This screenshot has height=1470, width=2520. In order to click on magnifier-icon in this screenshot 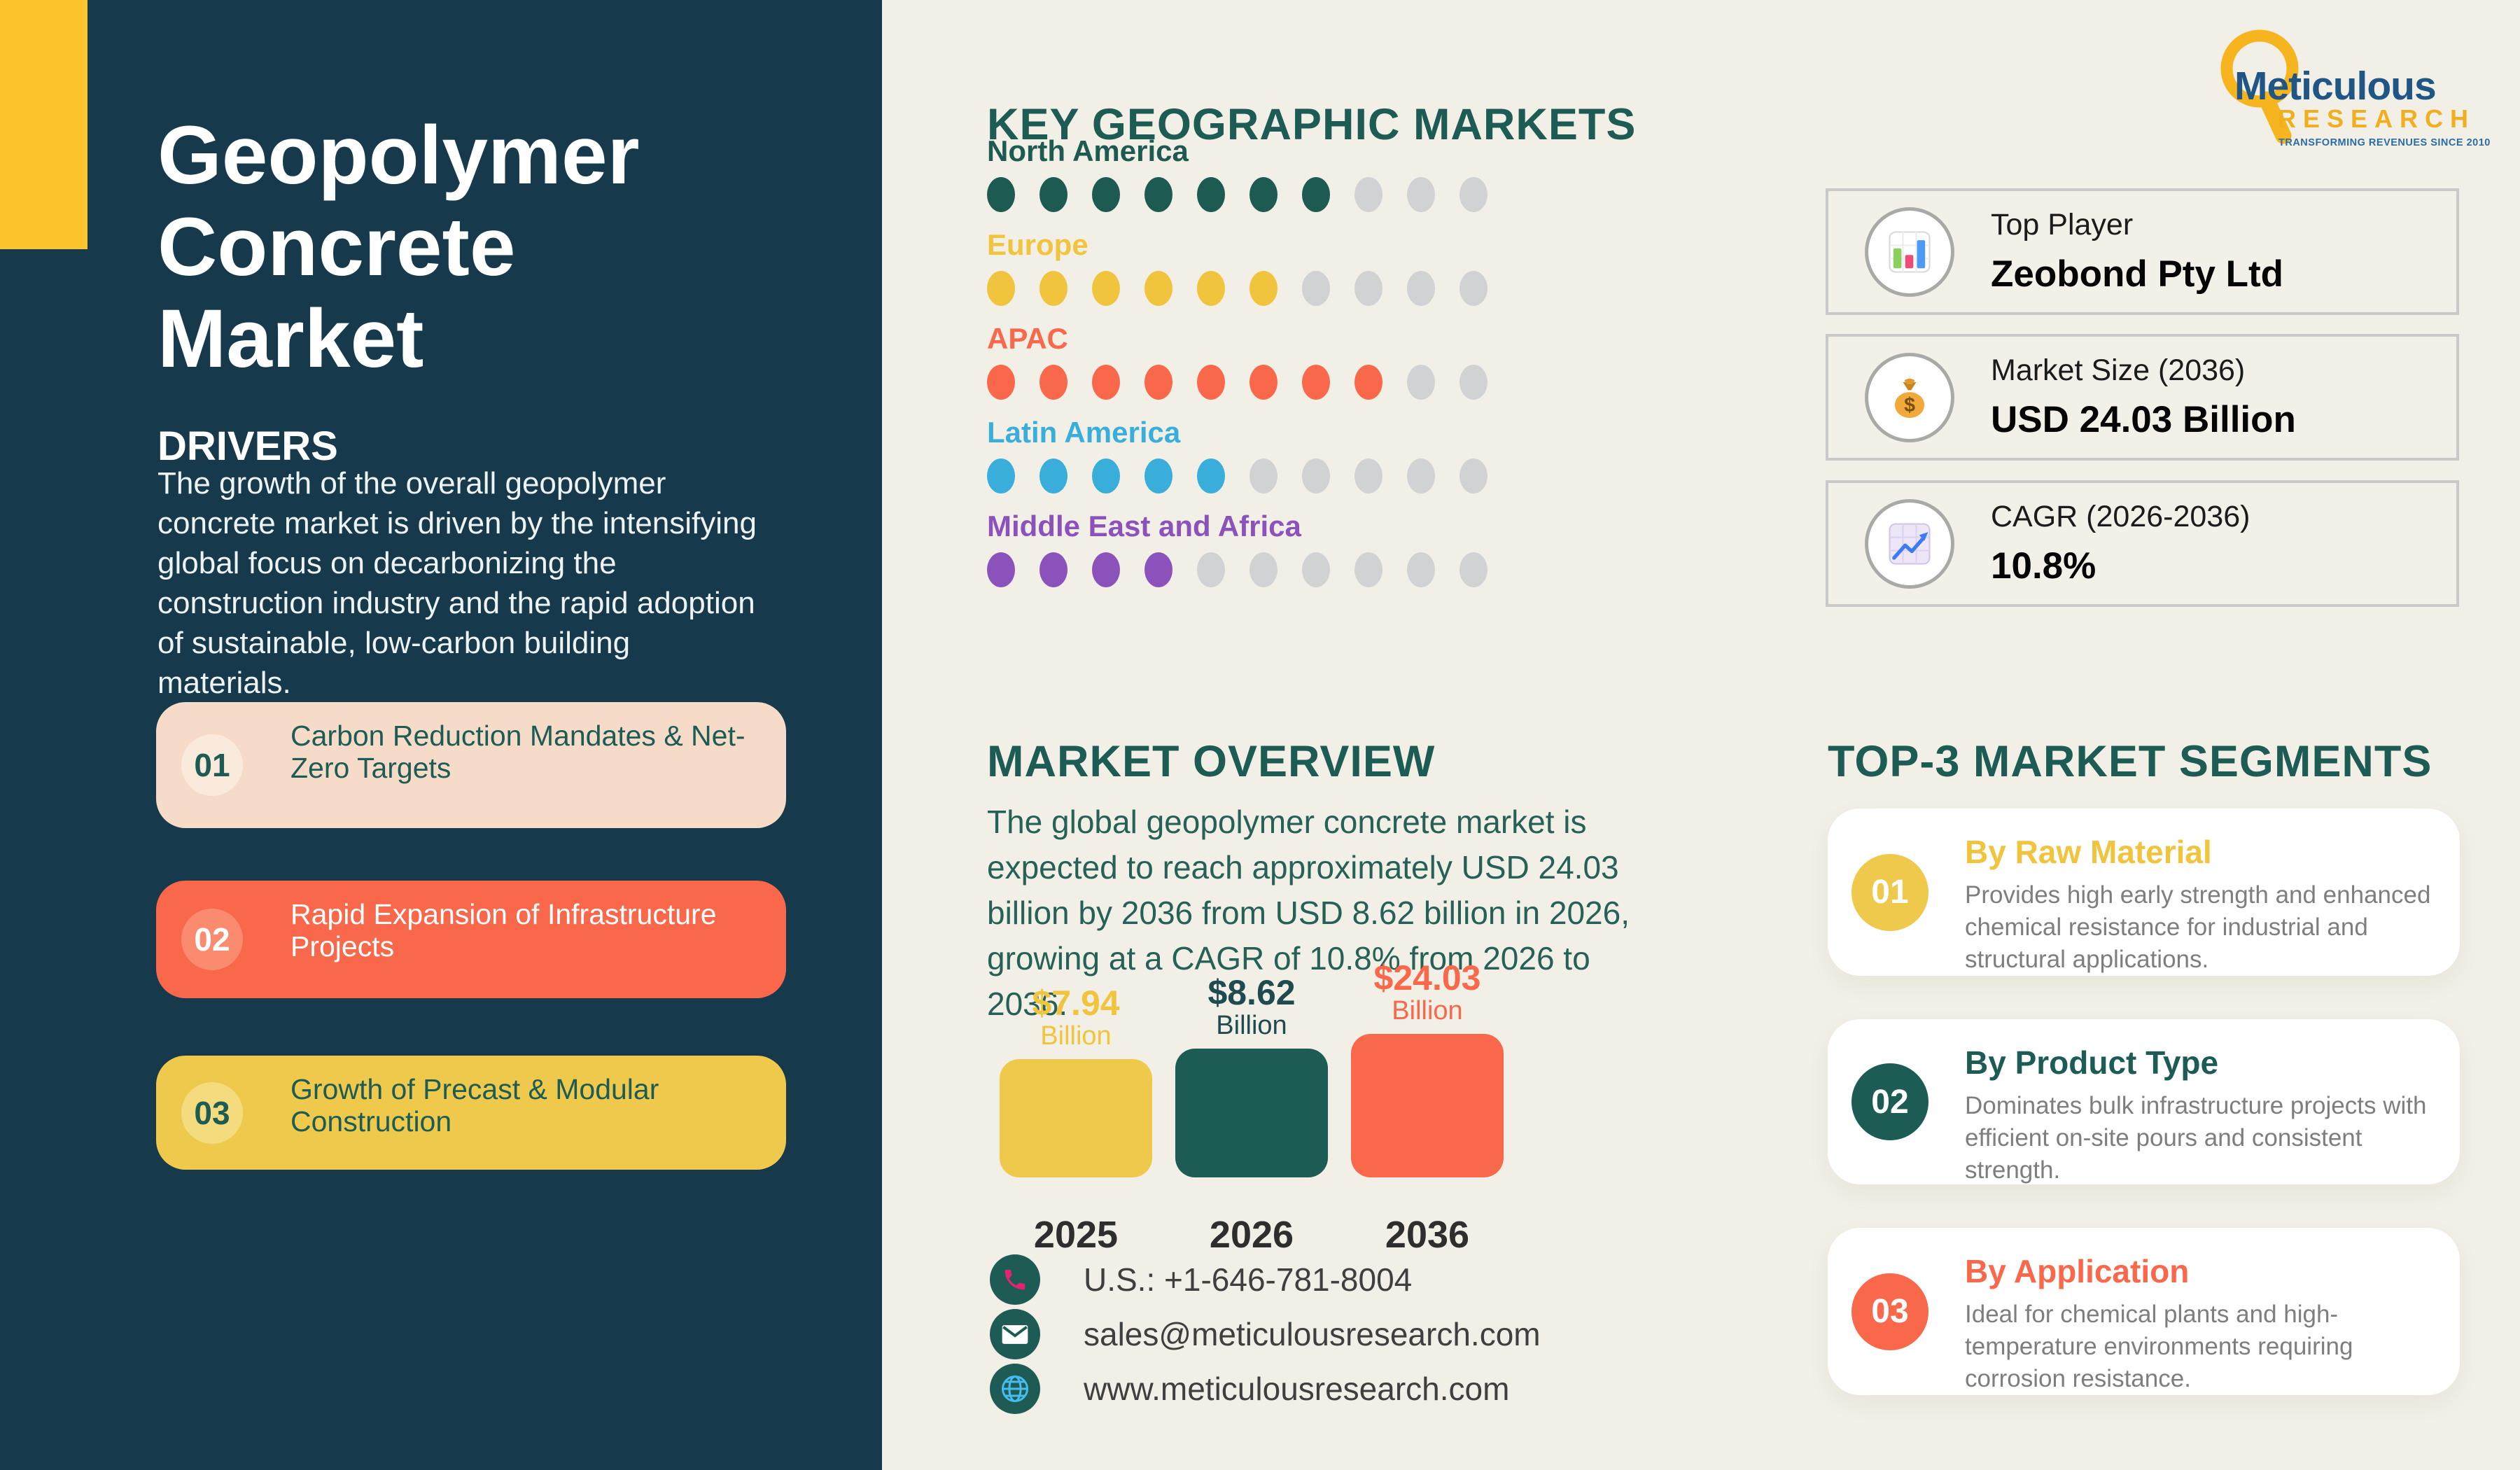, I will do `click(2259, 86)`.